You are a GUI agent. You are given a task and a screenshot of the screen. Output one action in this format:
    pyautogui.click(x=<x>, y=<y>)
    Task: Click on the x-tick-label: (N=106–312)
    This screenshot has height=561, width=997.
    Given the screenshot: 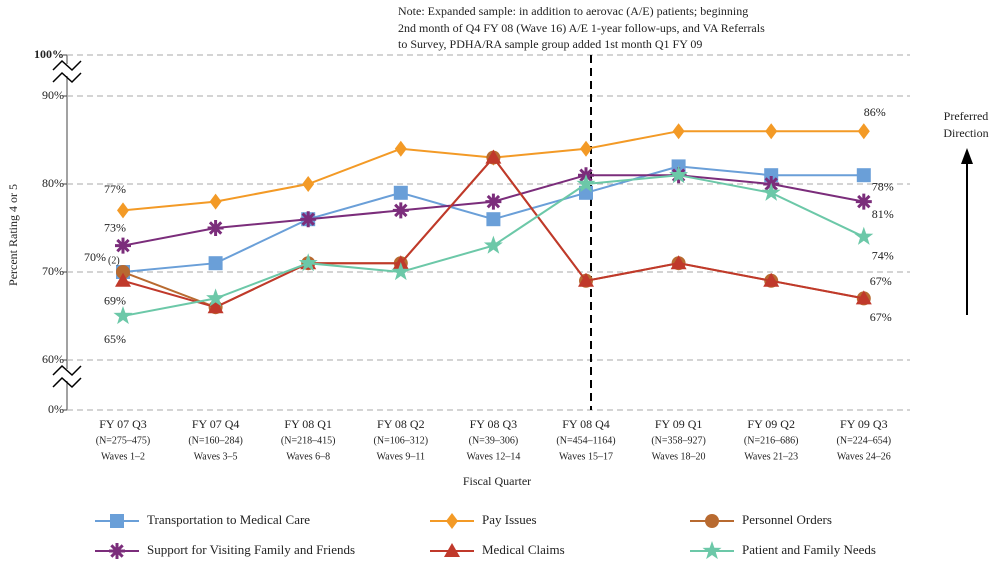 What is the action you would take?
    pyautogui.click(x=401, y=440)
    